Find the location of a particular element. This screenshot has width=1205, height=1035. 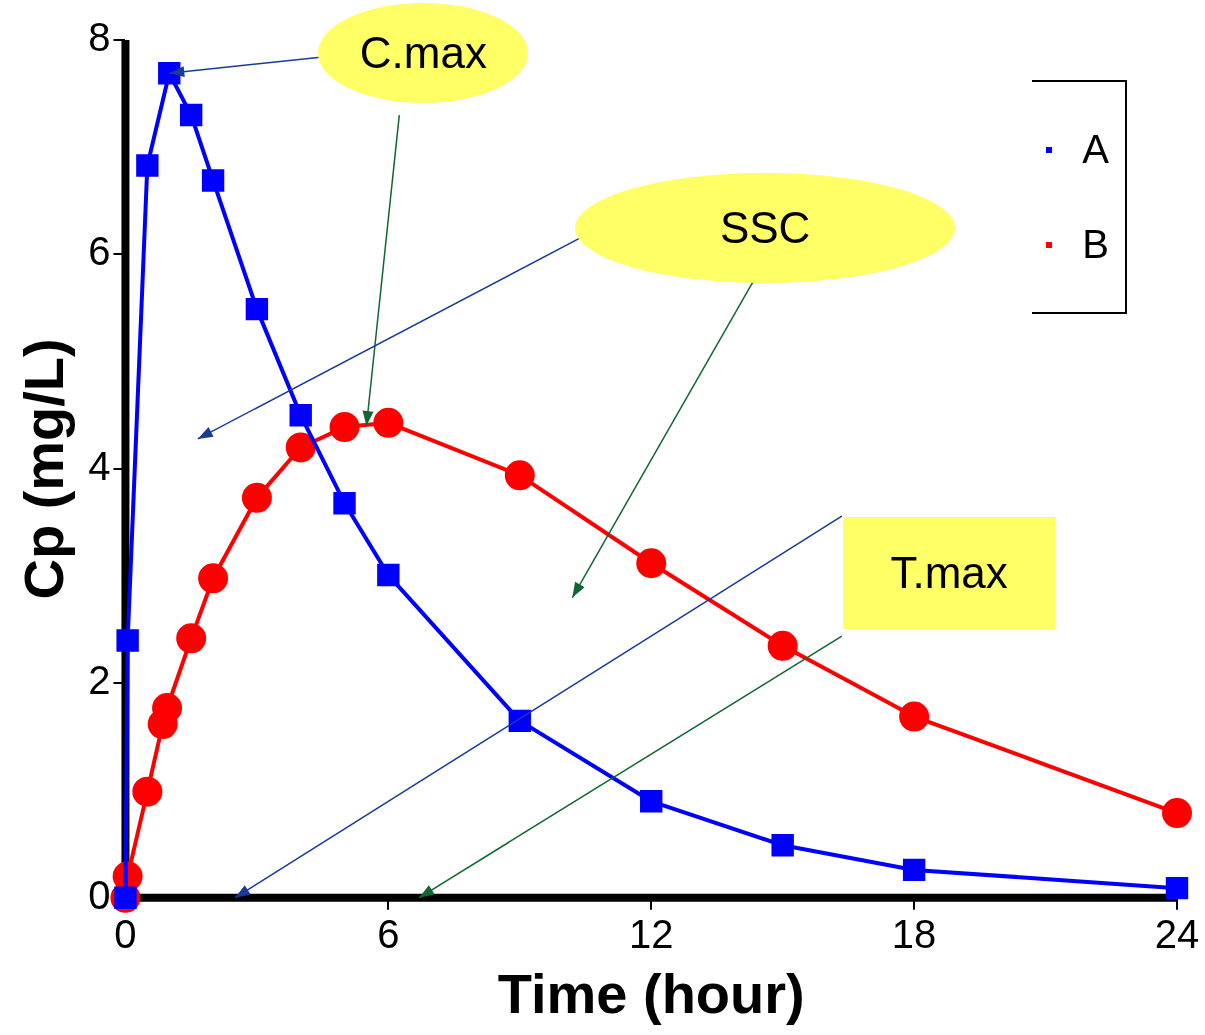

box-callout: T.max is located at coordinates (949, 572).